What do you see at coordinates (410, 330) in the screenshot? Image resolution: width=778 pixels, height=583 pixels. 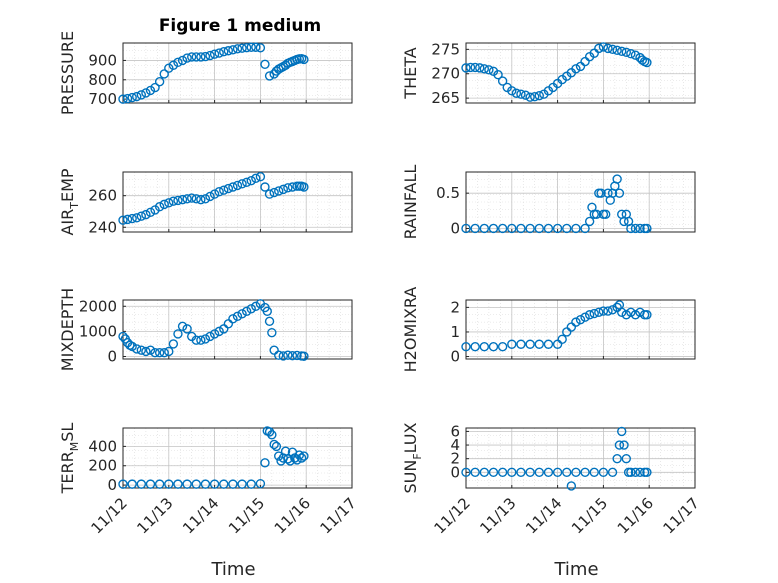 I see `y-axis-label-main: H2OMIXRA` at bounding box center [410, 330].